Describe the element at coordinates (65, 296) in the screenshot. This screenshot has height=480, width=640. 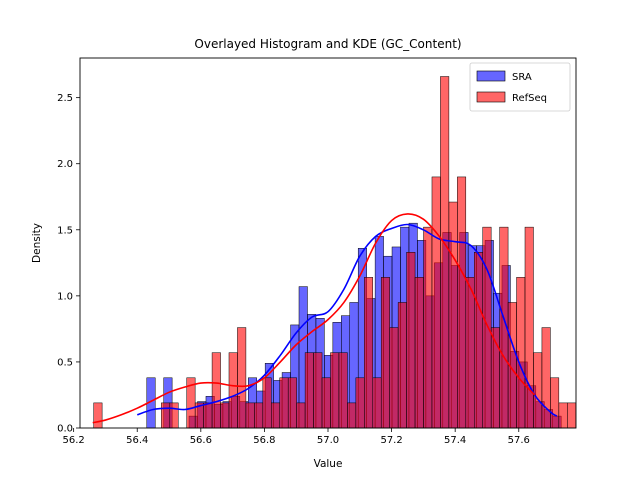
I see `y-tick-label: 1.0` at that location.